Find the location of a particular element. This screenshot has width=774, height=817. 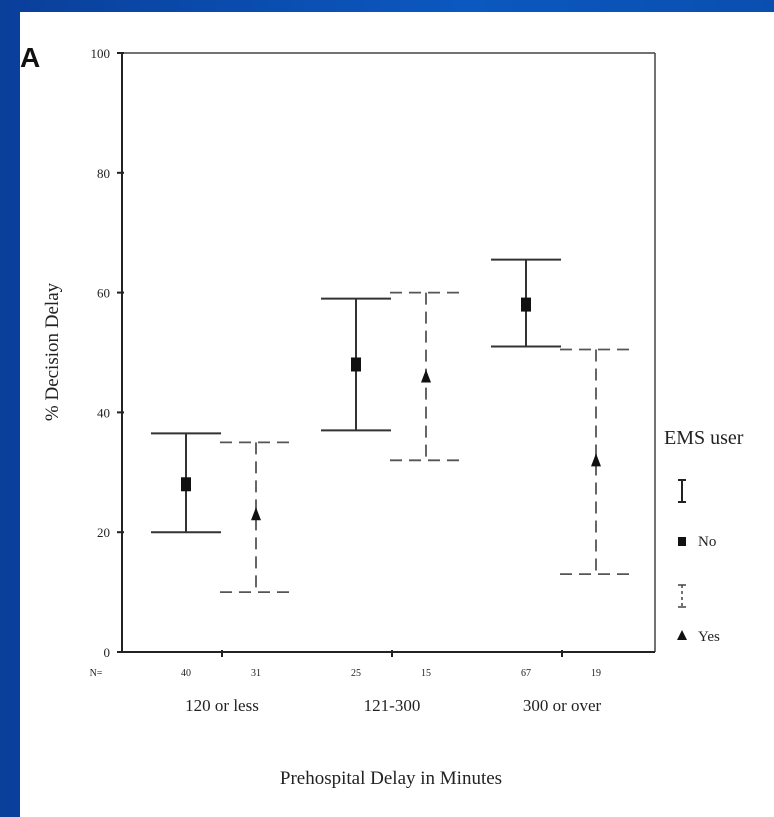

x-tick-label: 300 or over is located at coordinates (562, 705).